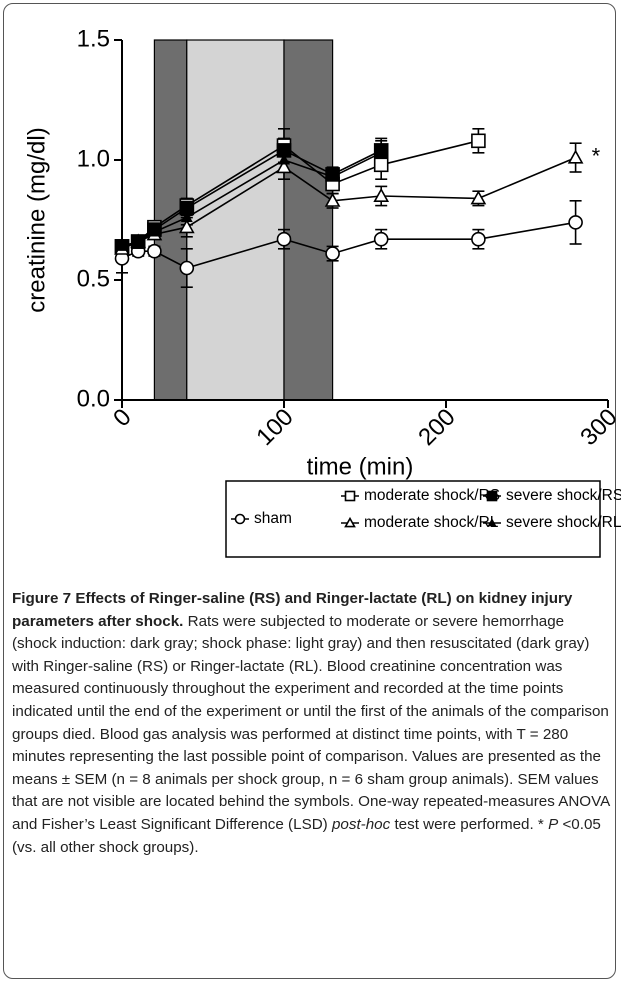 This screenshot has width=621, height=984. What do you see at coordinates (469, 824) in the screenshot?
I see `caption-text: test were performed. *` at bounding box center [469, 824].